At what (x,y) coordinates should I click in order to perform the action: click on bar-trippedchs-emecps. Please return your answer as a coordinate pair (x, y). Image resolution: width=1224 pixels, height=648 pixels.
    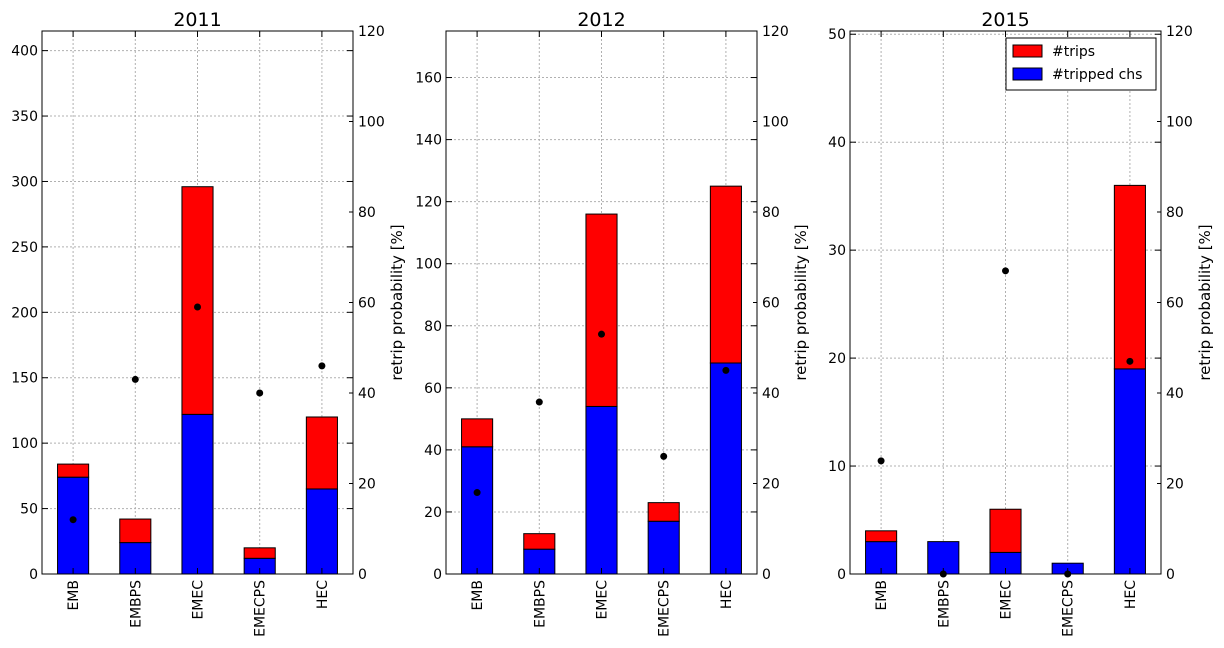
    Looking at the image, I should click on (663, 547).